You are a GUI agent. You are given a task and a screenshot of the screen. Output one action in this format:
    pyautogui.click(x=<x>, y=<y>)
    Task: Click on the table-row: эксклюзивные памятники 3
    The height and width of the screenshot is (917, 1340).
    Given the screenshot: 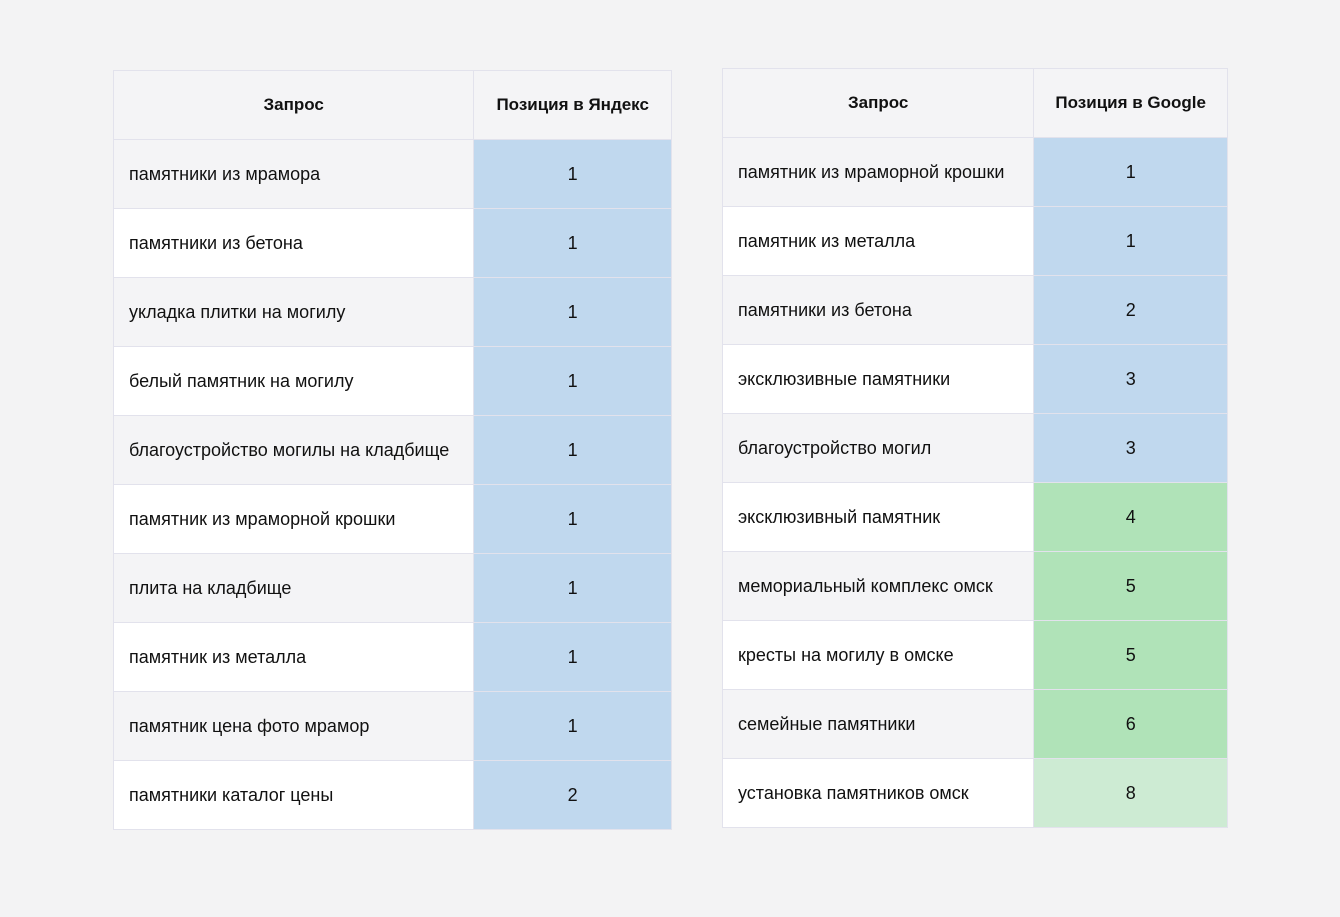 What is the action you would take?
    pyautogui.click(x=974, y=379)
    